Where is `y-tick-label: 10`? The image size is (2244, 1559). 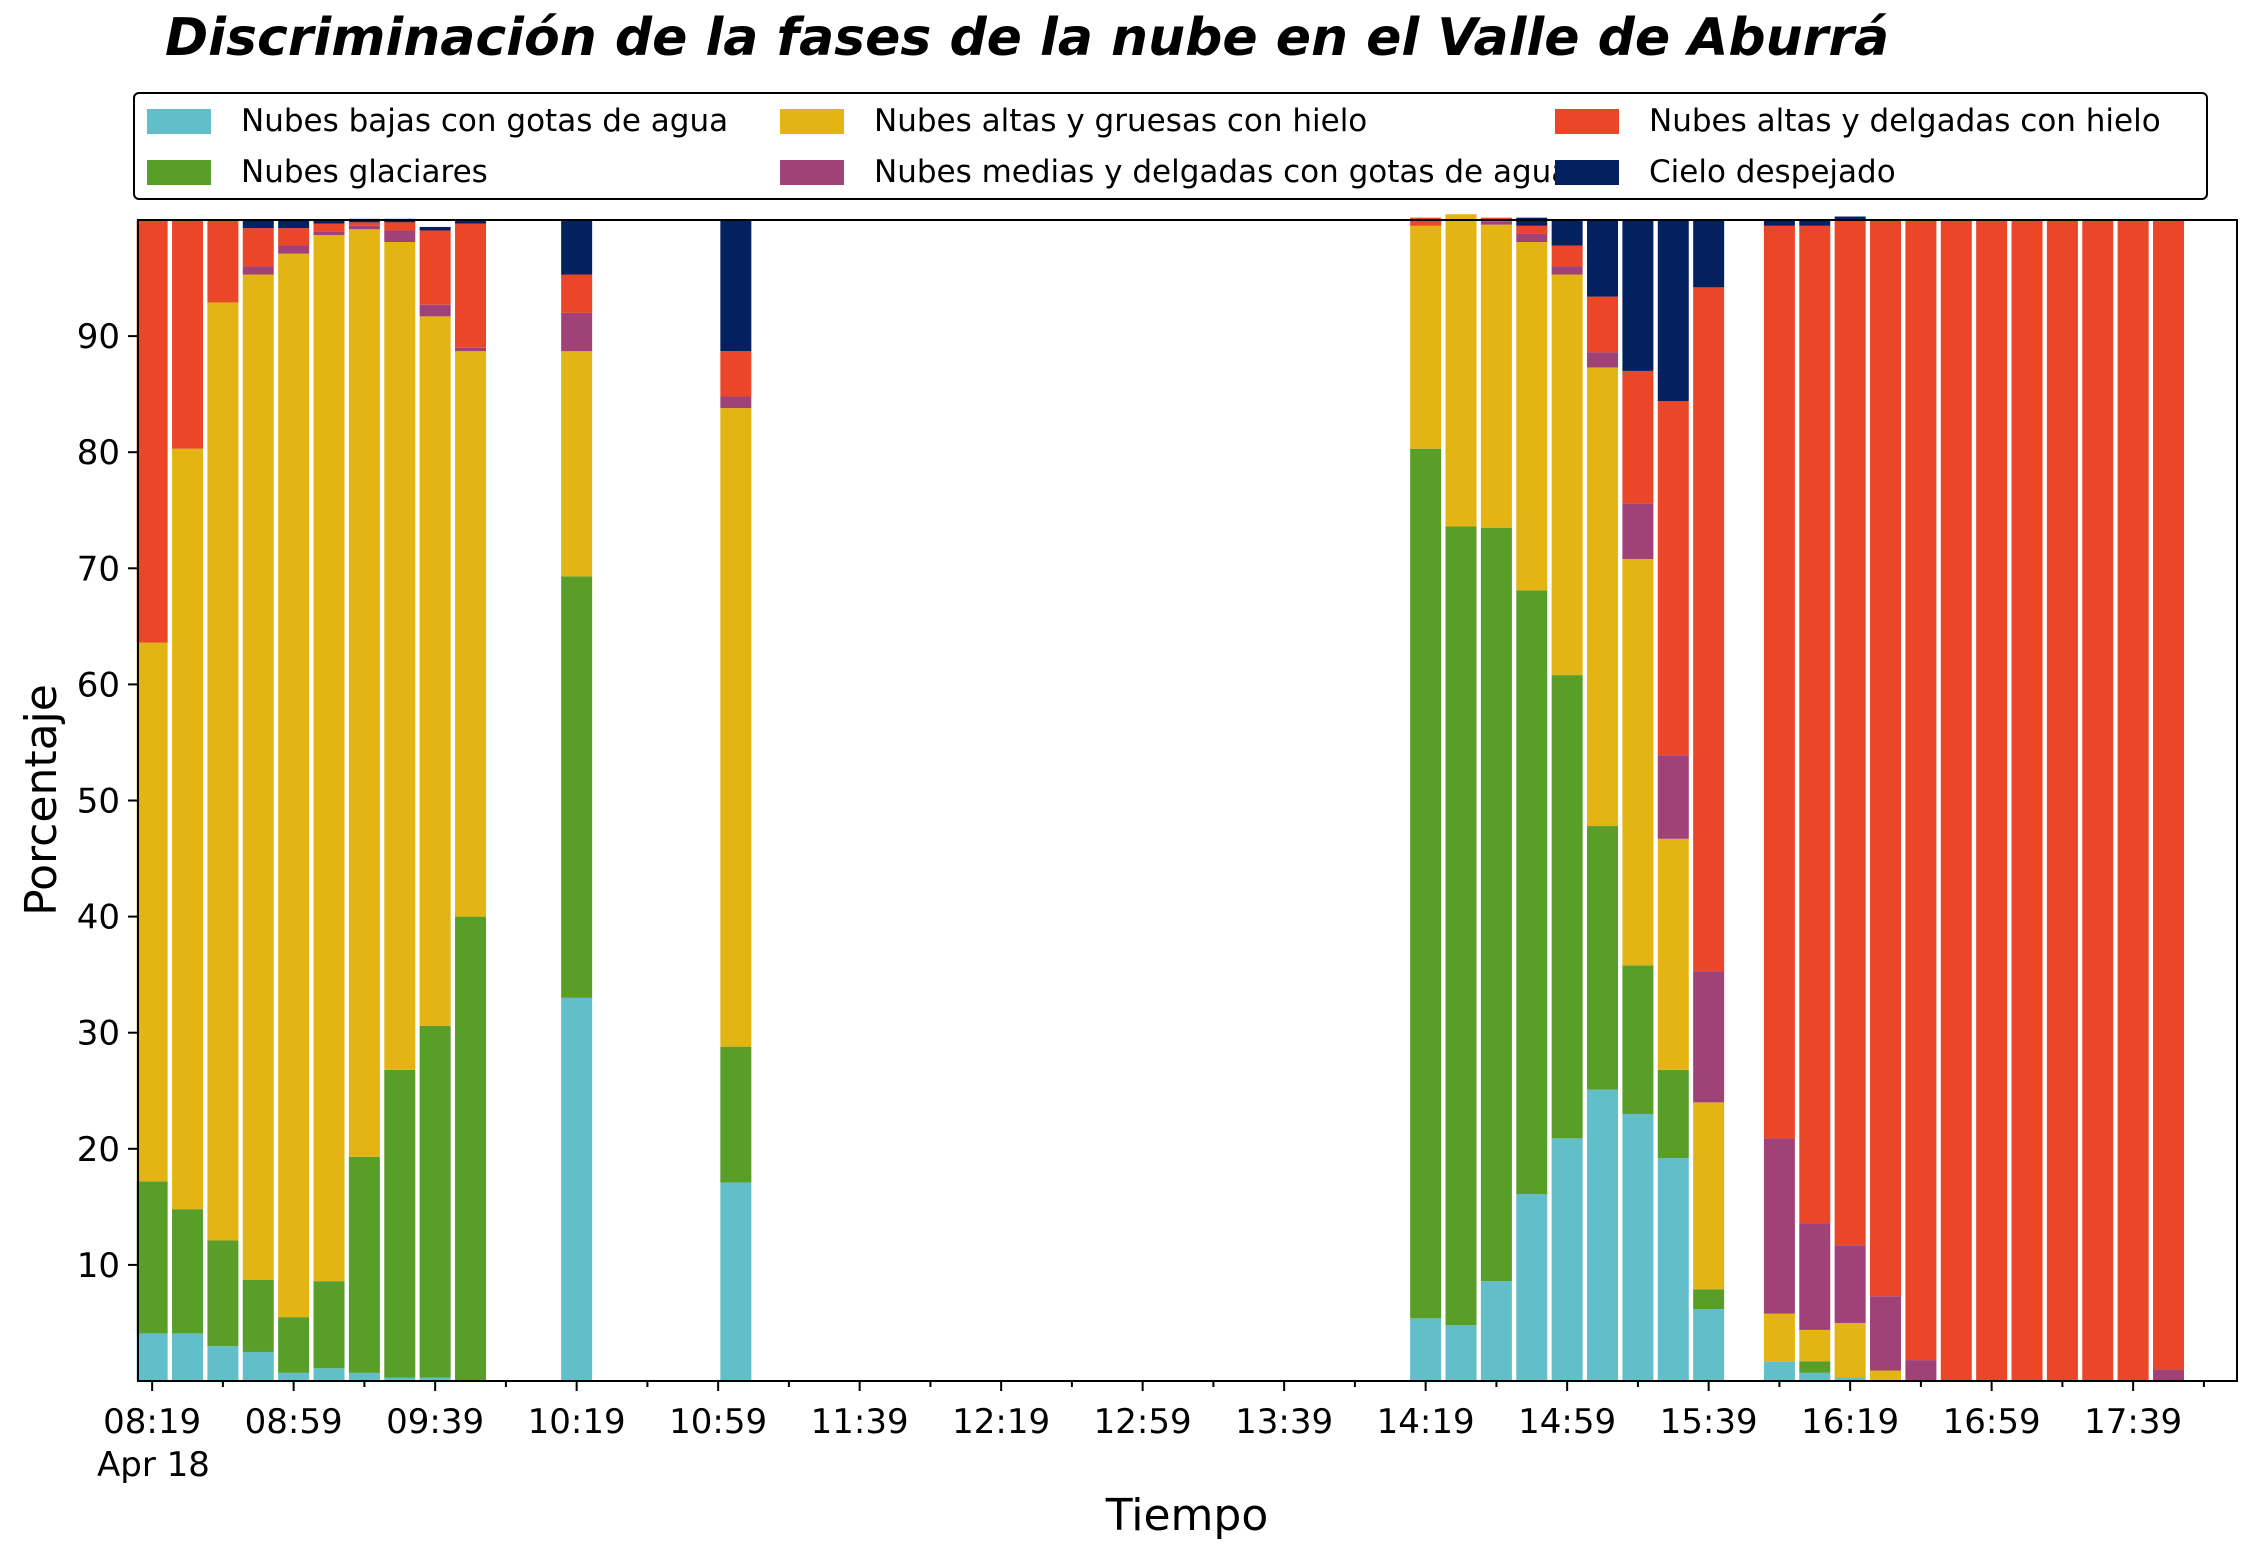 y-tick-label: 10 is located at coordinates (98, 1266).